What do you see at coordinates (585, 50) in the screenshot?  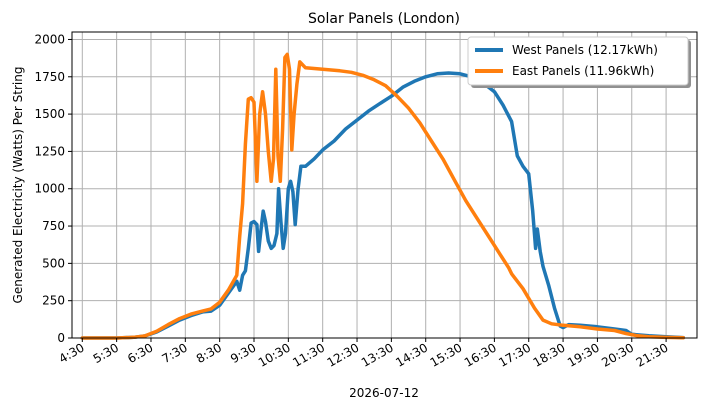 I see `legend-label-west: West Panels (12.17kWh)` at bounding box center [585, 50].